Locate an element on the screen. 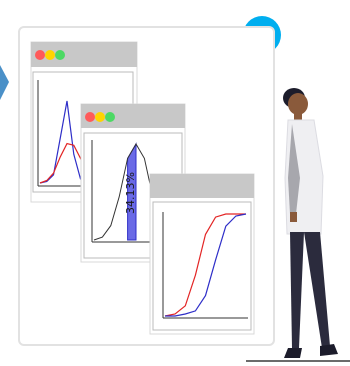 This screenshot has width=350, height=366. person-head is located at coordinates (298, 104).